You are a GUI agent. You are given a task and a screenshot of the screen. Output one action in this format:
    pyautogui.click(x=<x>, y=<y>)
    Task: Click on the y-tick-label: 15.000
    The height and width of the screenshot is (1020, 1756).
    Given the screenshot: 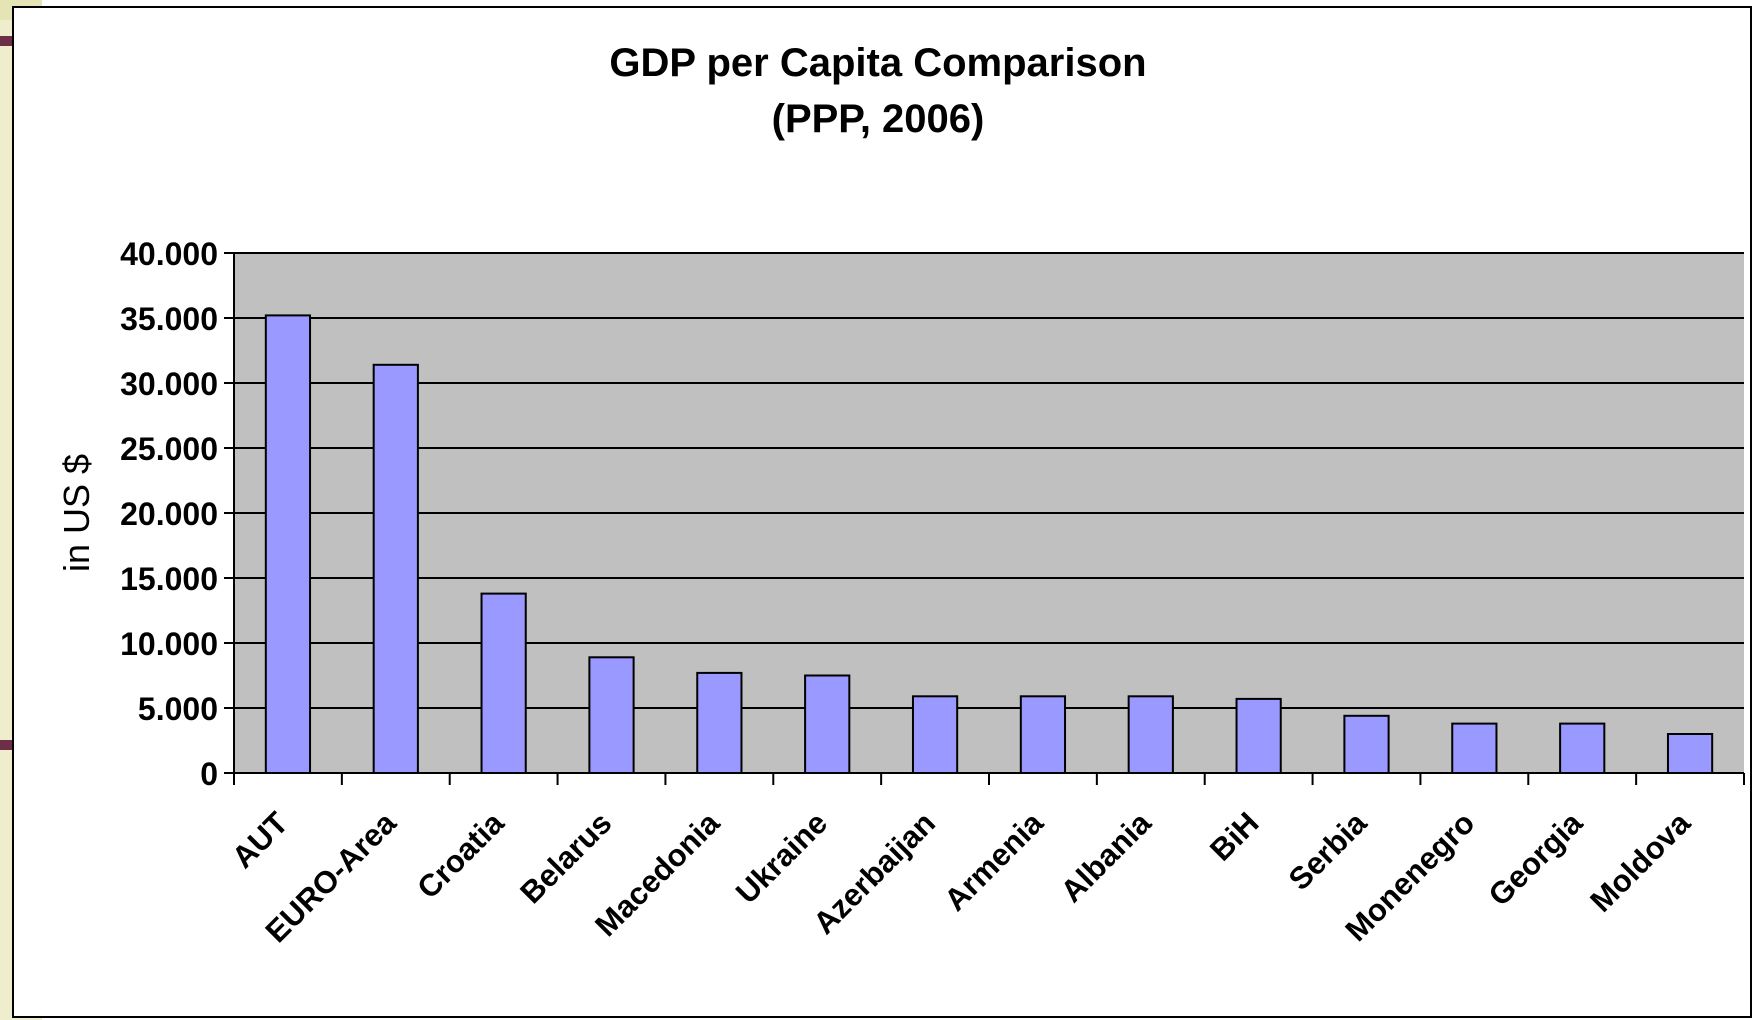 What is the action you would take?
    pyautogui.click(x=169, y=579)
    